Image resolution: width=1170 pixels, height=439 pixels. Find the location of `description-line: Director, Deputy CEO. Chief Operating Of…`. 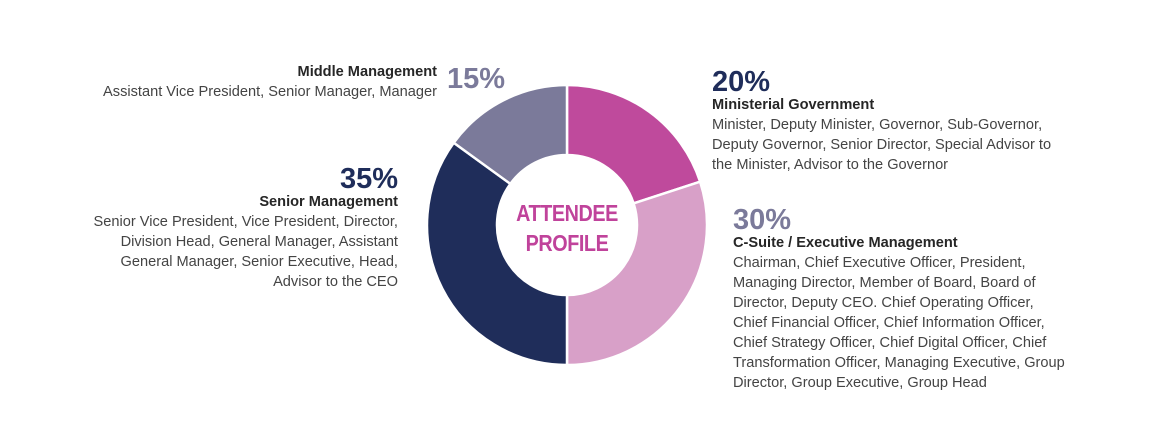

description-line: Director, Deputy CEO. Chief Operating Of… is located at coordinates (883, 303).